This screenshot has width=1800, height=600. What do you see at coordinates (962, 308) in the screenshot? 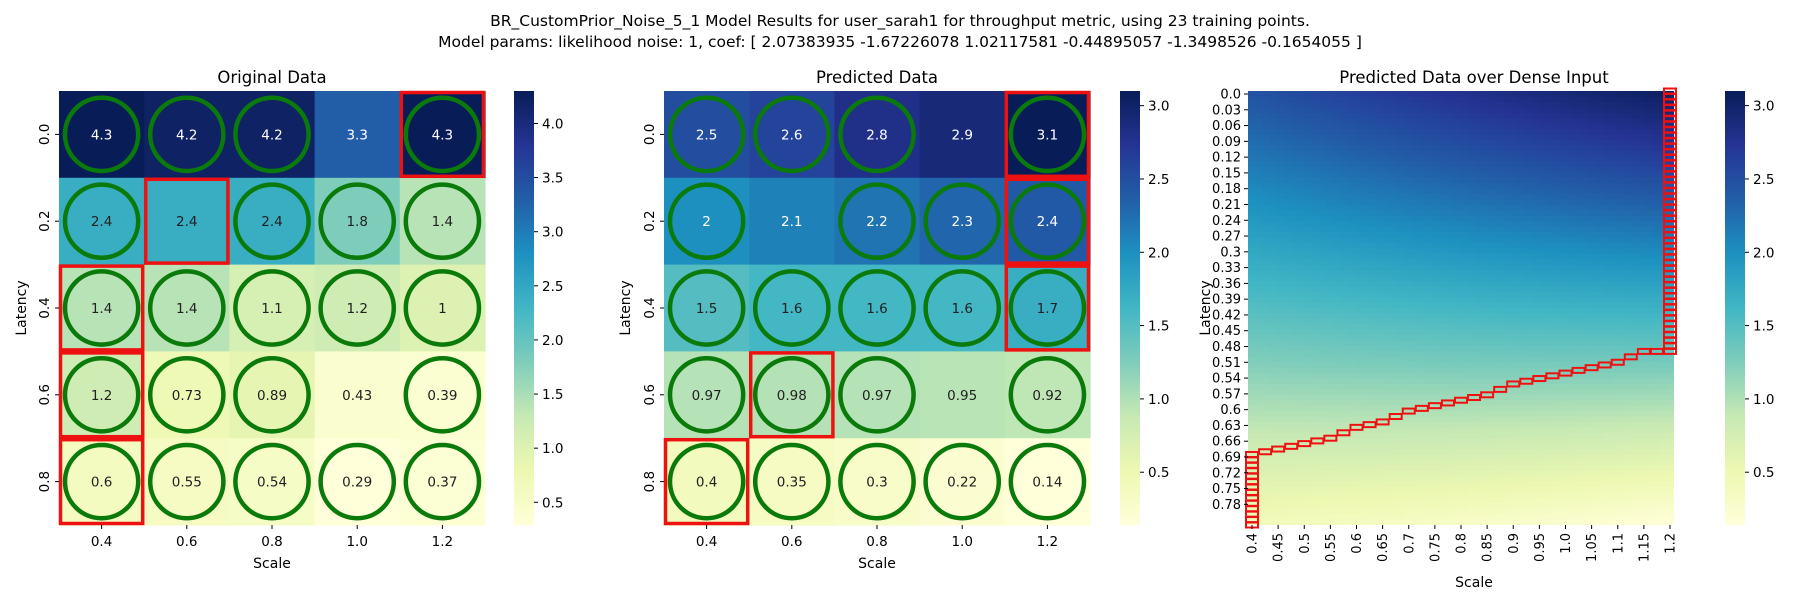
I see `predicted-cell` at bounding box center [962, 308].